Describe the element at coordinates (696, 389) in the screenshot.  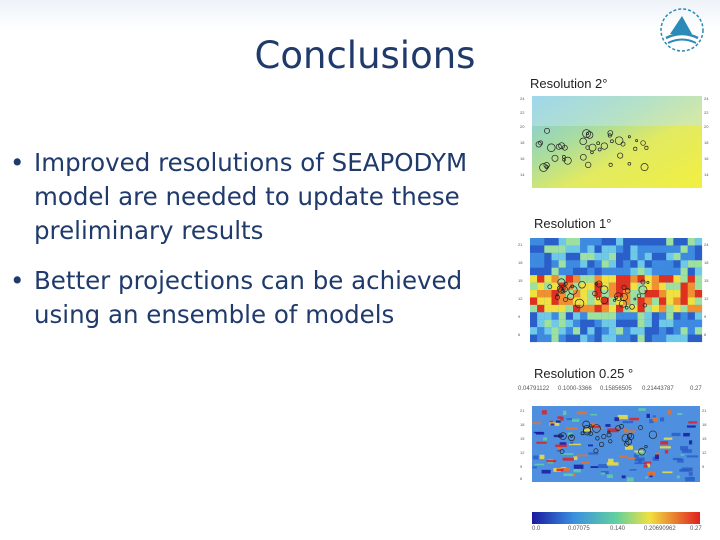
I see `scale-label: 0.27` at that location.